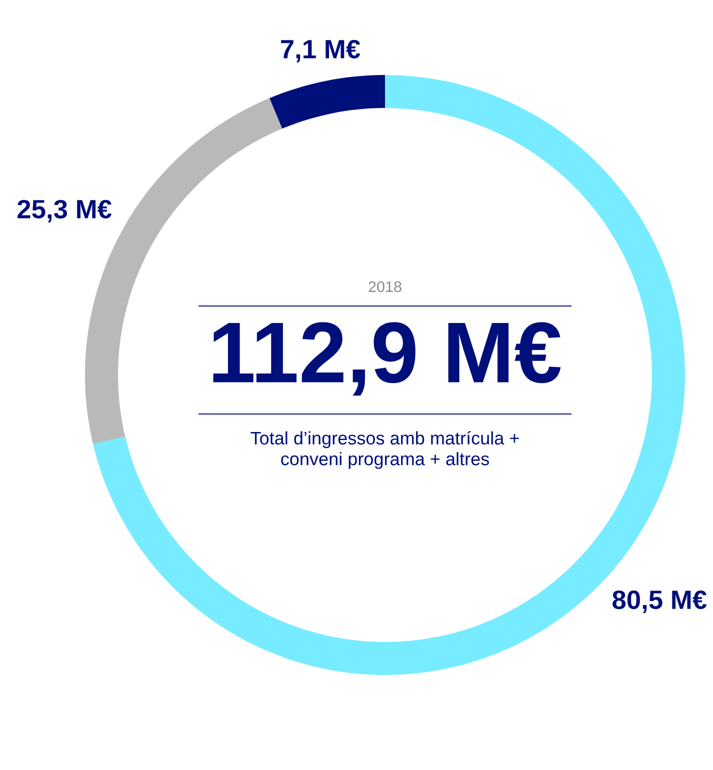  Describe the element at coordinates (387, 359) in the screenshot. I see `text: 112,9 M€` at that location.